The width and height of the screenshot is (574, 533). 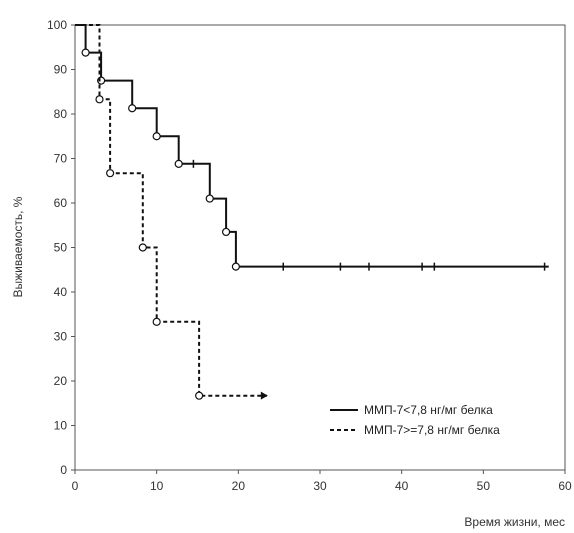 What do you see at coordinates (428, 410) in the screenshot?
I see `legend-label-low: ММП-7<7,8 нг/мг белка` at bounding box center [428, 410].